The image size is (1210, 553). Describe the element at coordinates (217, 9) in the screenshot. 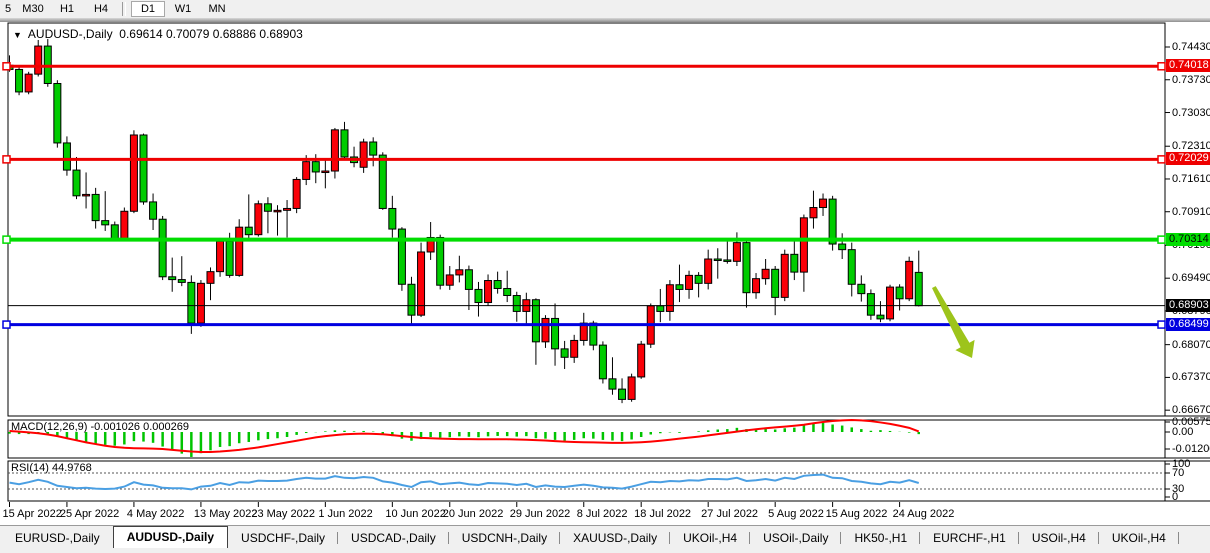

I see `timeframe-button-MN: MN` at that location.